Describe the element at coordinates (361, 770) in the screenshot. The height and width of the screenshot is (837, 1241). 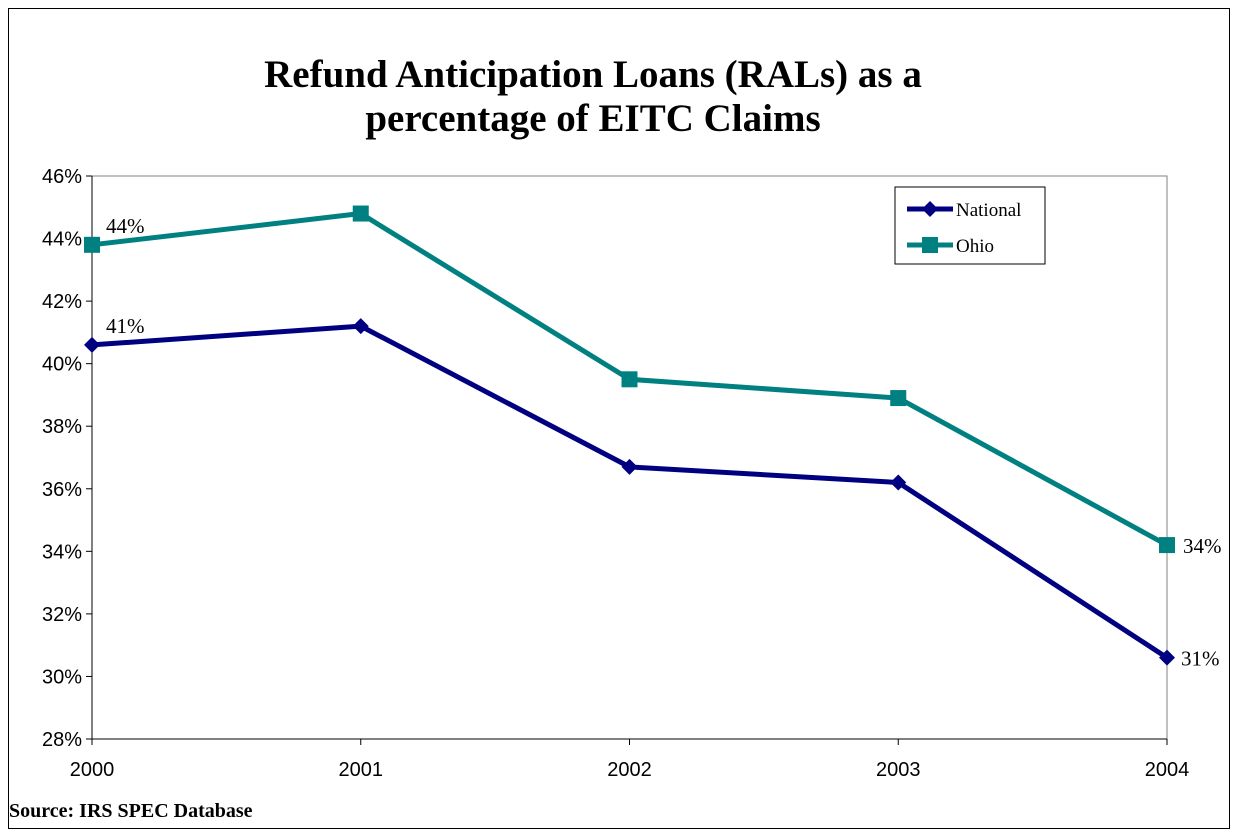
I see `x-tick-label: 2001` at that location.